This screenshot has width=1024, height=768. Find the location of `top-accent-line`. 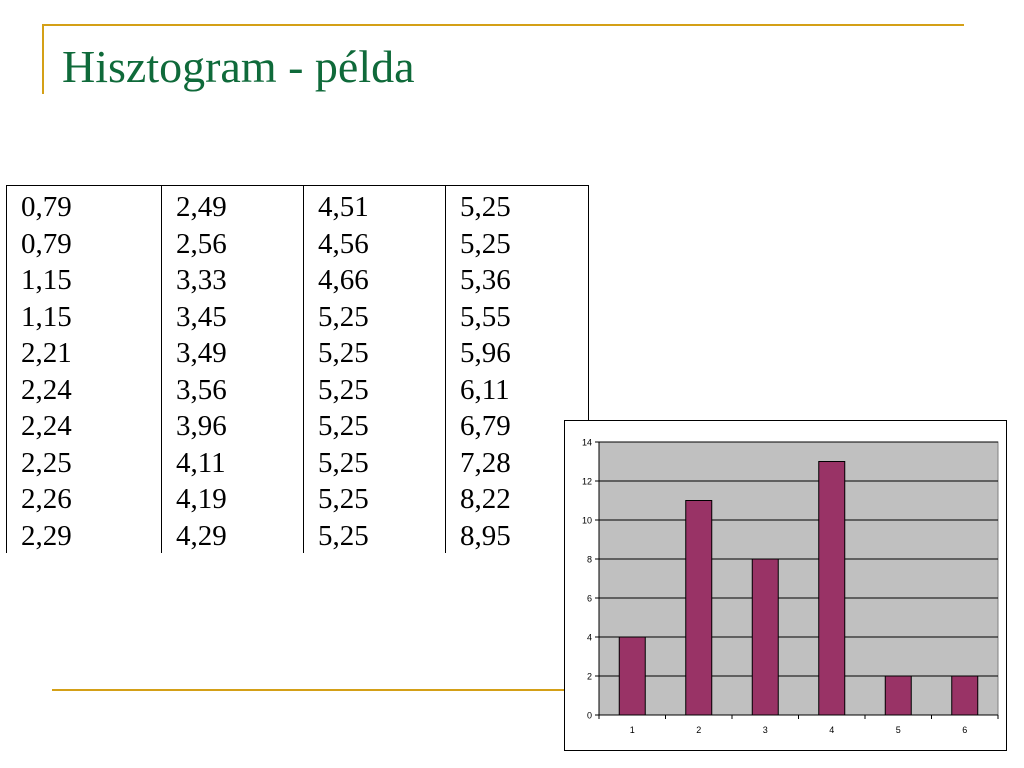

top-accent-line is located at coordinates (503, 25).